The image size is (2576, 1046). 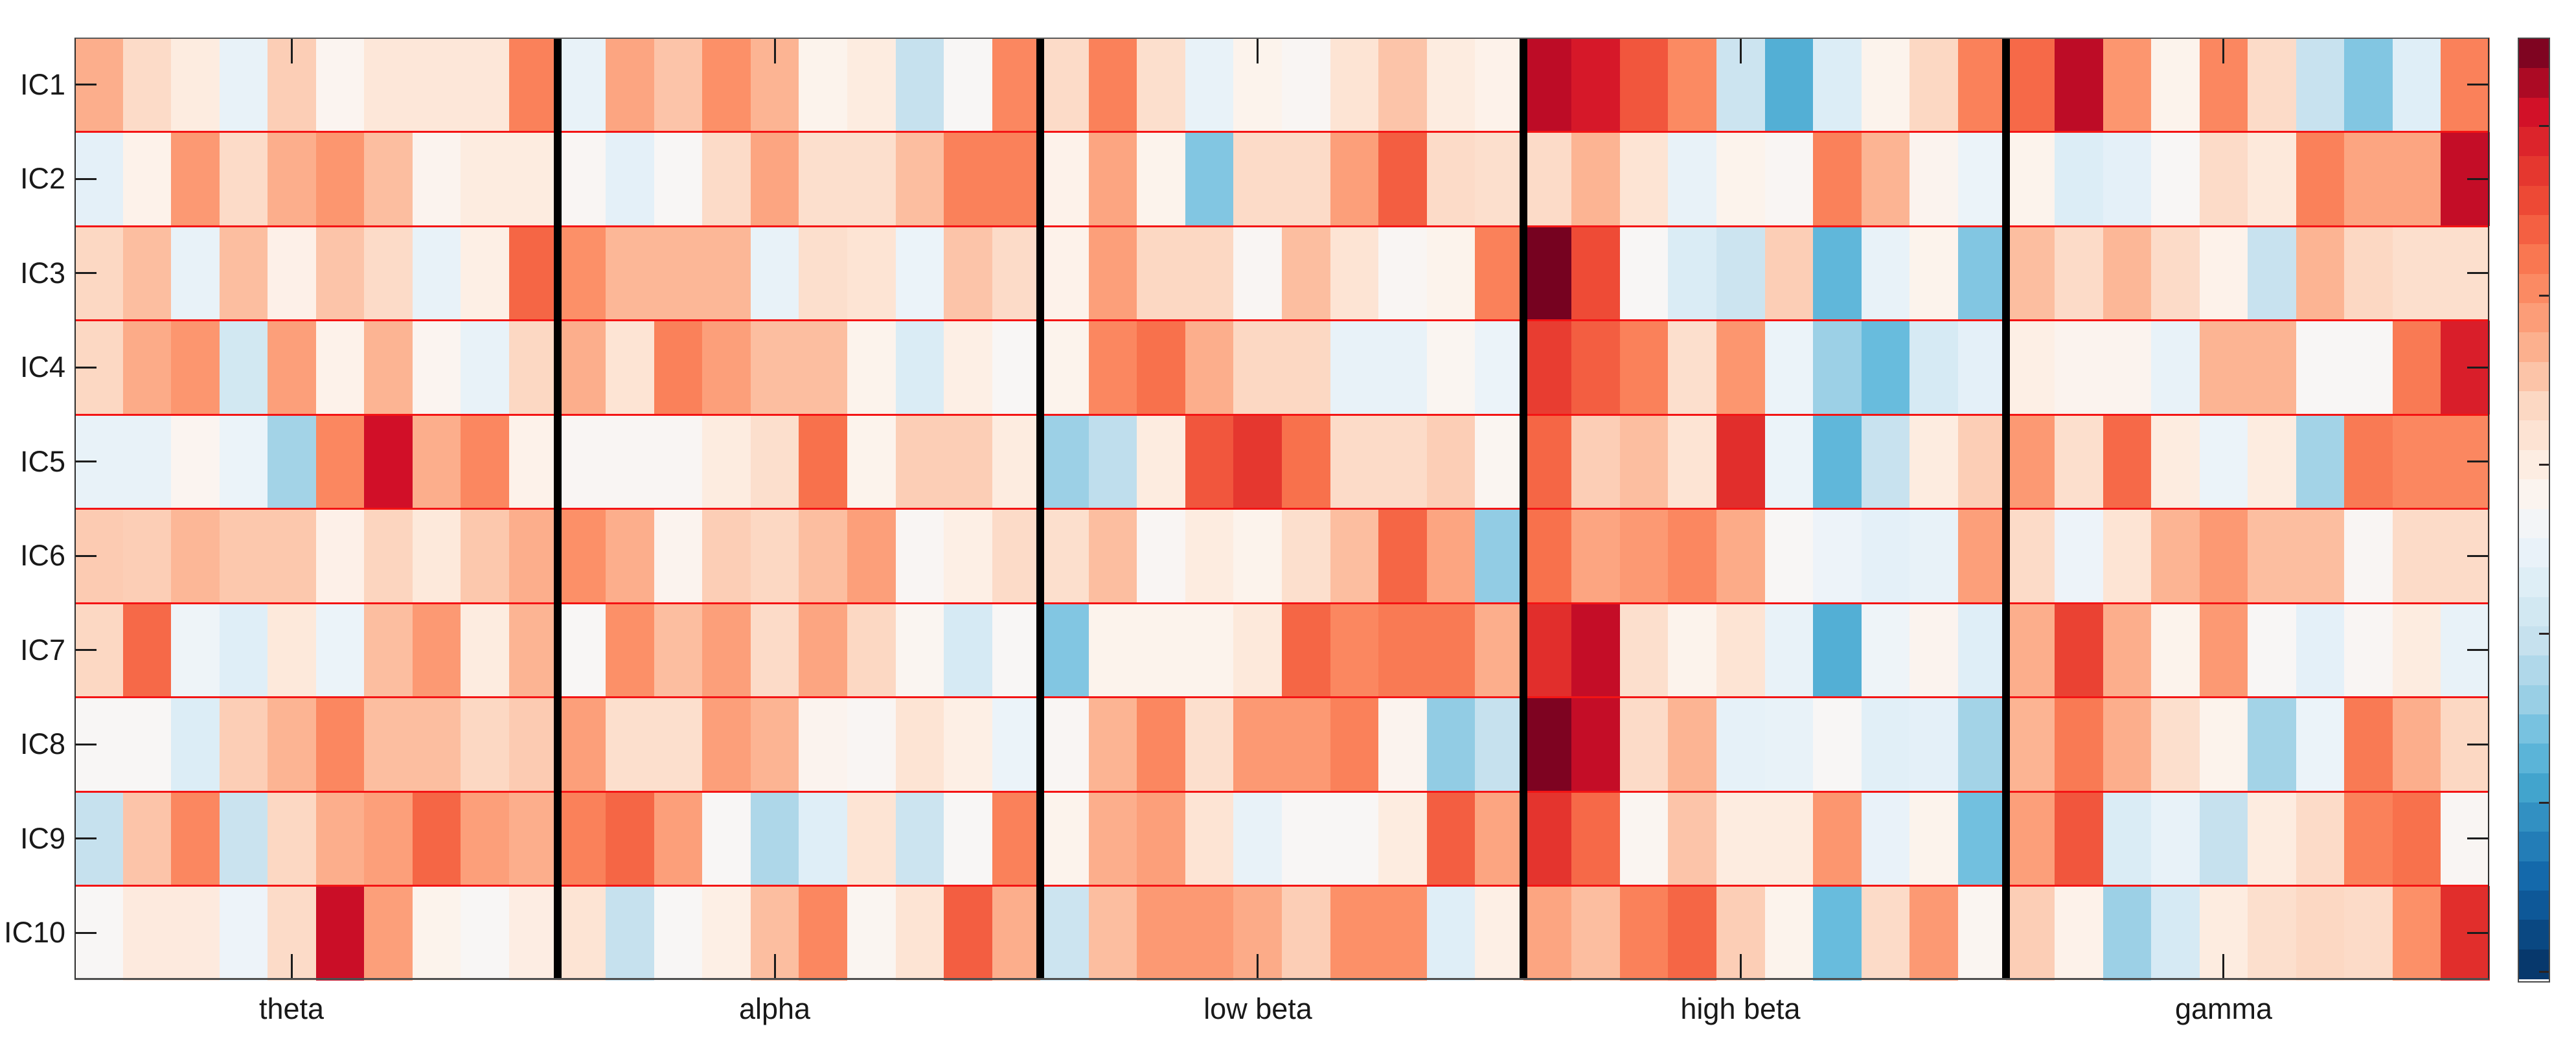 I want to click on colorbar-tick, so click(x=2544, y=972).